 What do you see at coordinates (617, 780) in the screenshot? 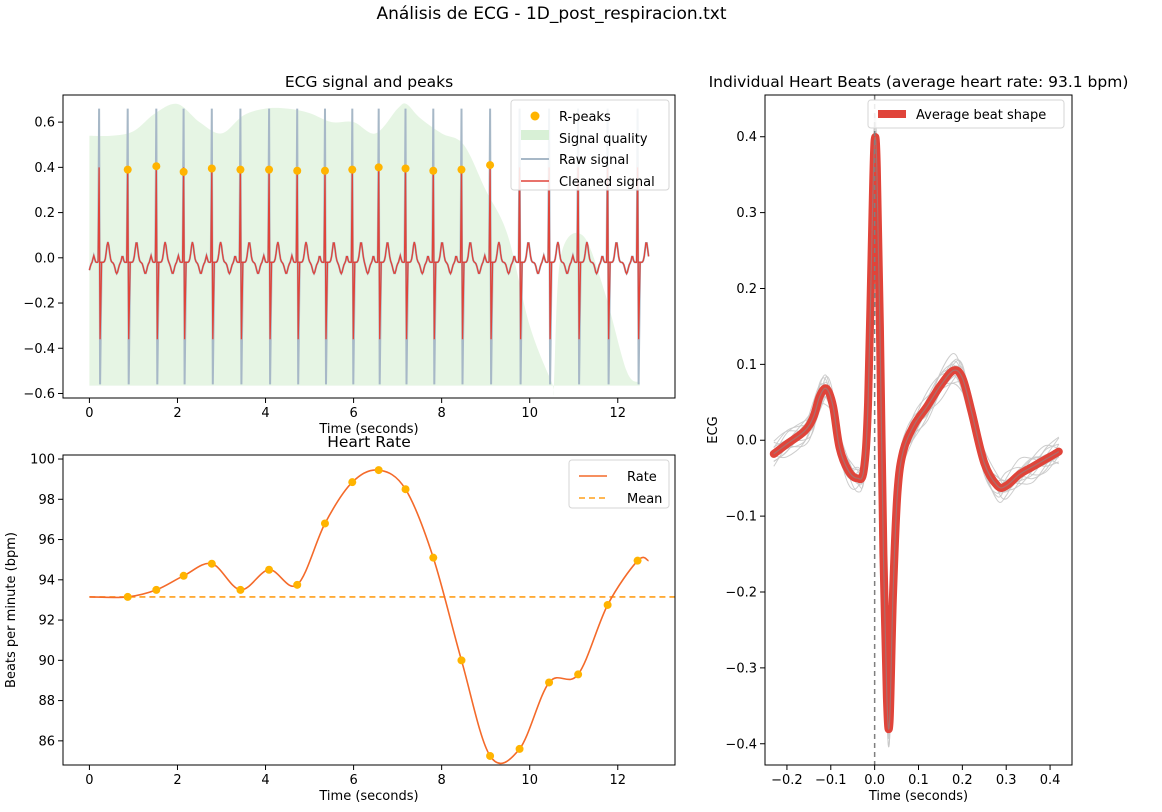
I see `hr-xtick-label: 12` at bounding box center [617, 780].